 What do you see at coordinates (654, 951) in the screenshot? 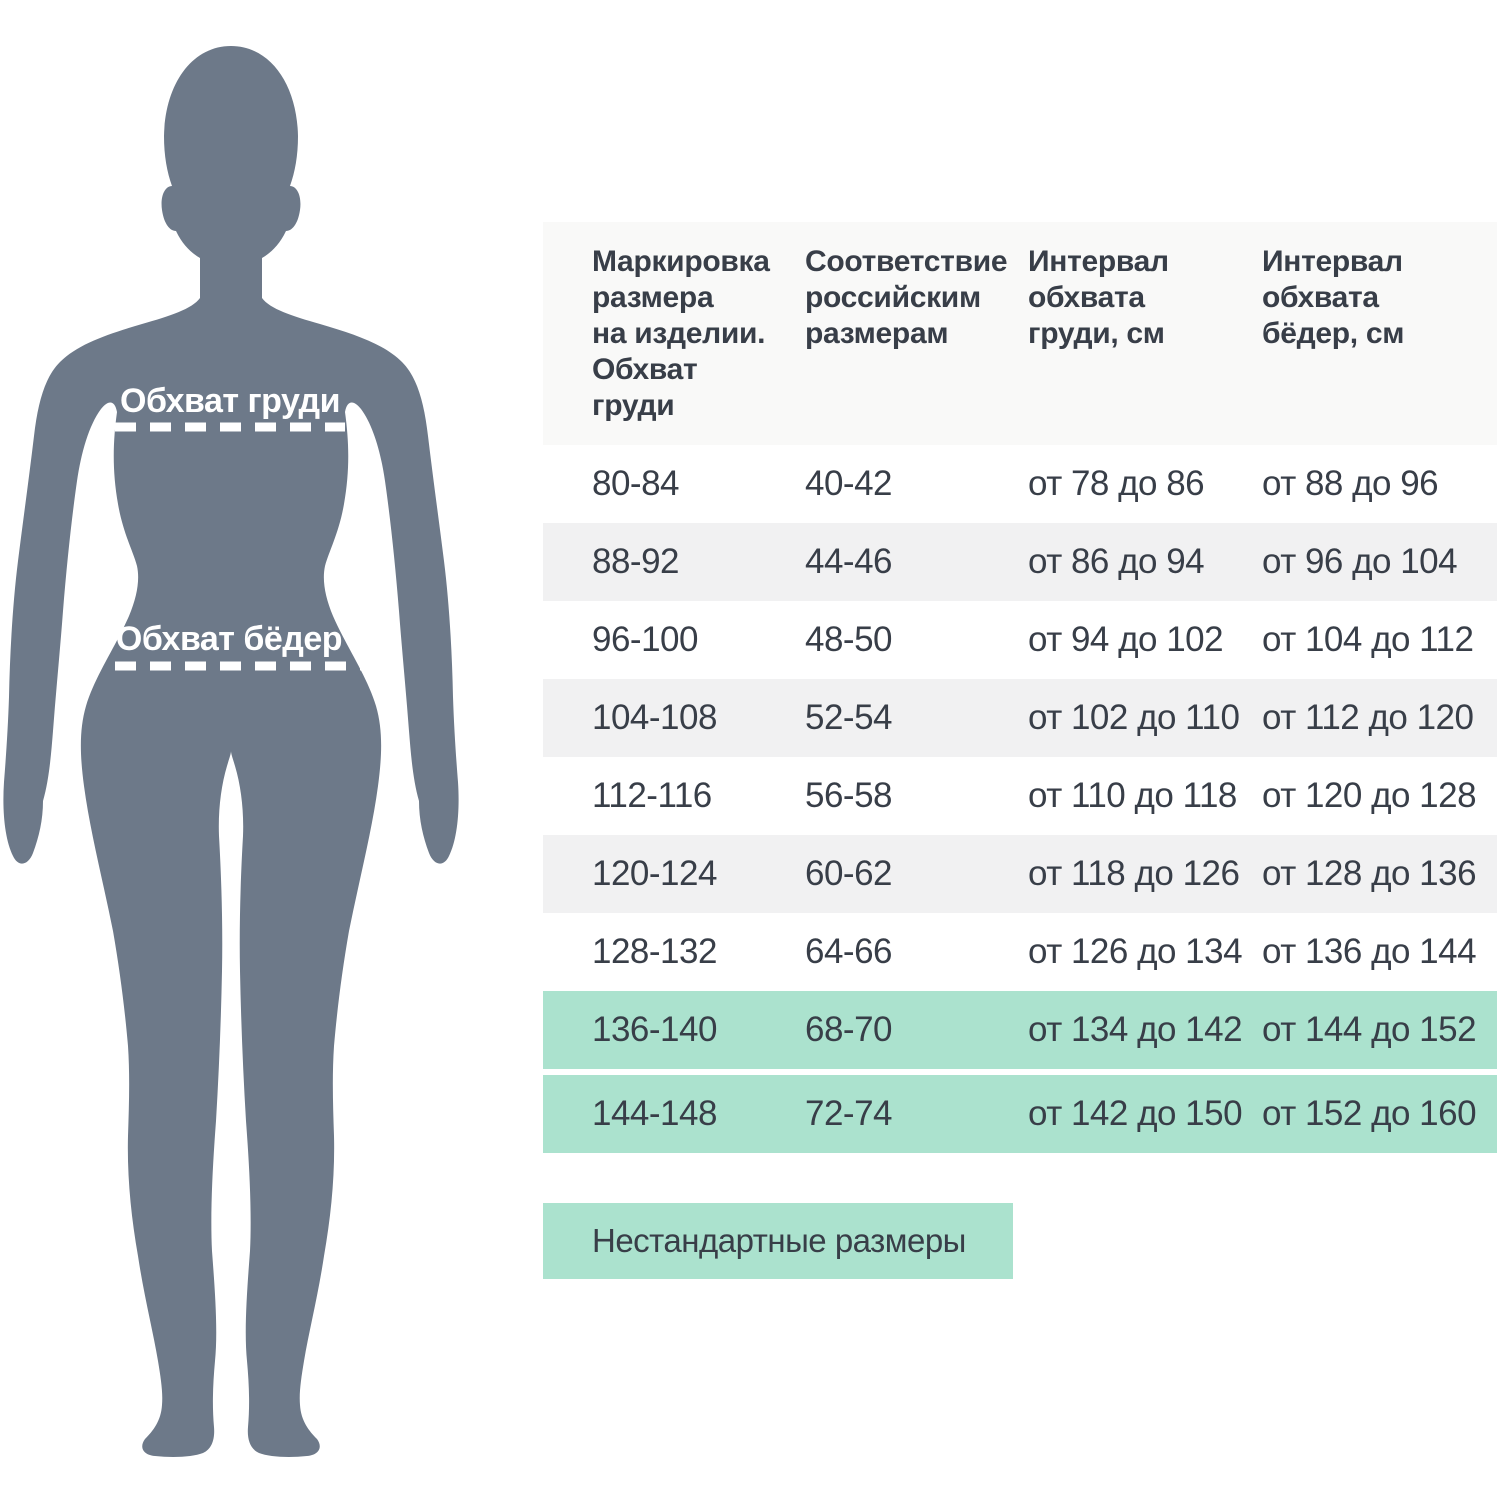
I see `table-cell: 128-132` at bounding box center [654, 951].